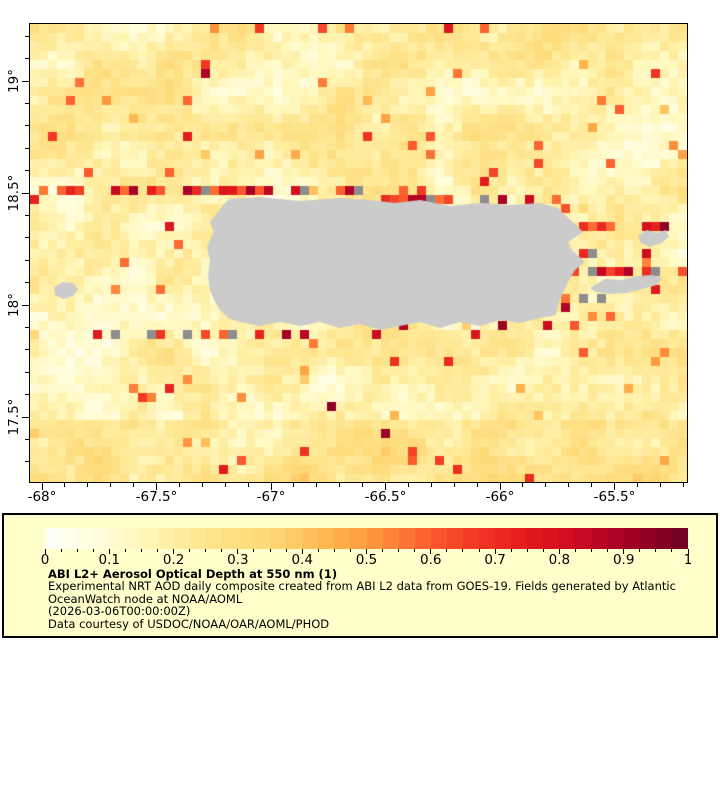 The image size is (720, 800). Describe the element at coordinates (14, 305) in the screenshot. I see `y-axis-tick-label: 18°` at that location.